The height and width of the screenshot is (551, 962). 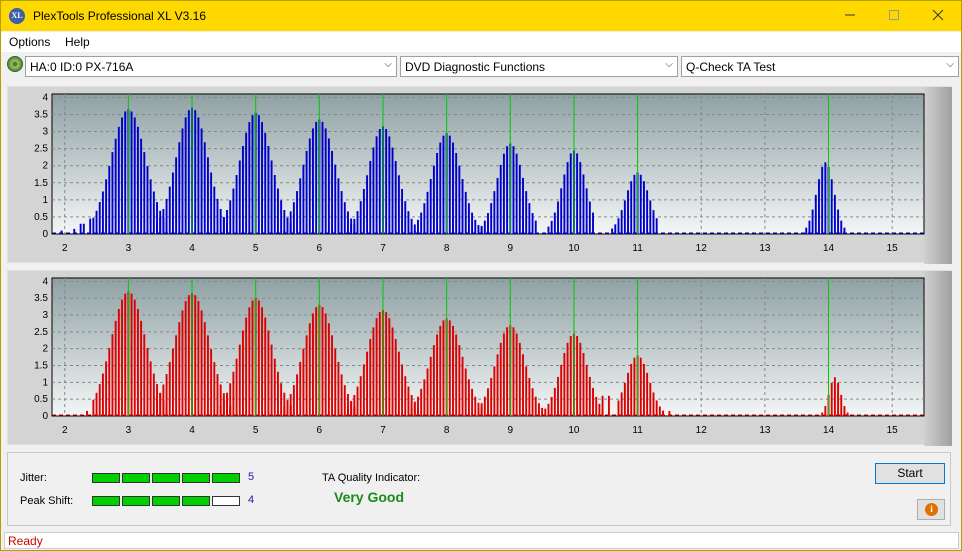 I want to click on menu-help: Help, so click(x=77, y=42).